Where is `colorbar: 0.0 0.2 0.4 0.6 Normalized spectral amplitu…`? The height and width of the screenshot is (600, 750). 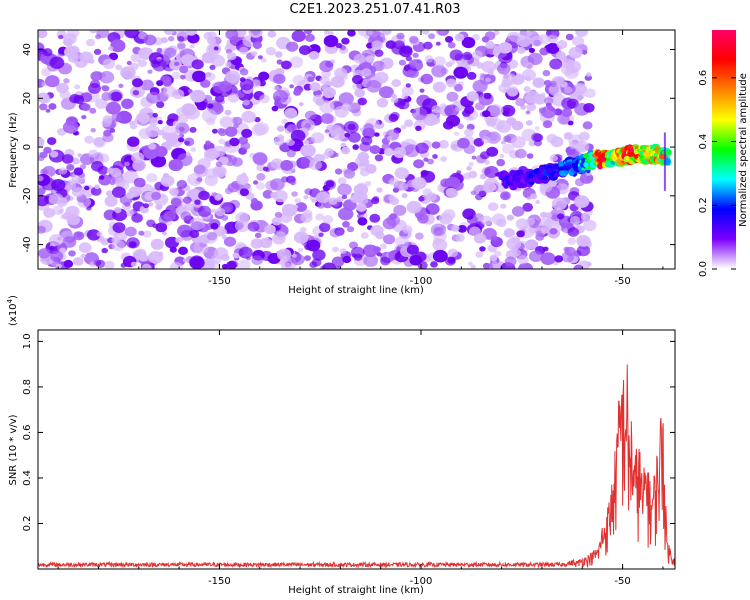 colorbar: 0.0 0.2 0.4 0.6 Normalized spectral amplitu… is located at coordinates (723, 153).